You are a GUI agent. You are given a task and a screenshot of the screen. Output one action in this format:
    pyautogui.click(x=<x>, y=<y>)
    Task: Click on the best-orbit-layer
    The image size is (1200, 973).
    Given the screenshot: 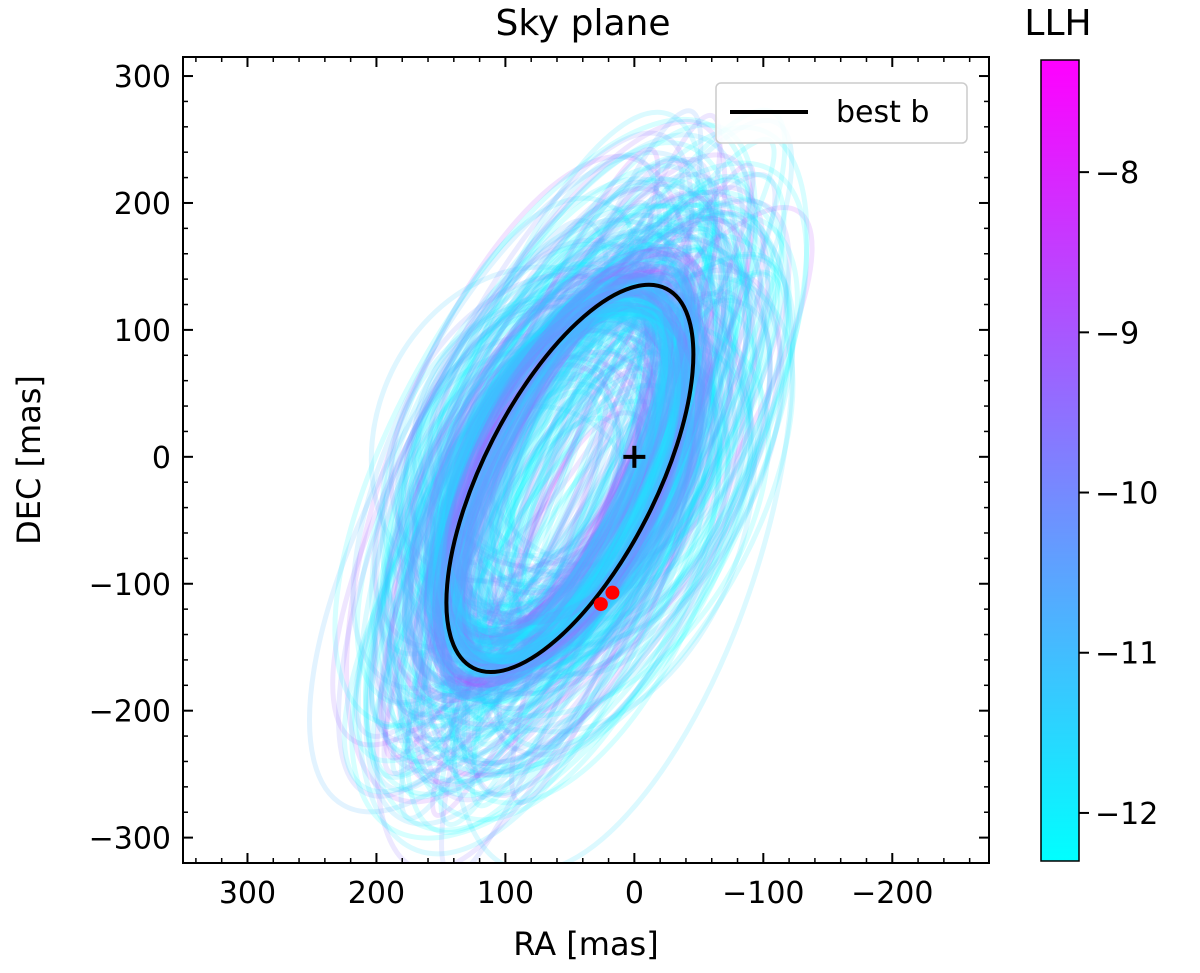 What is the action you would take?
    pyautogui.click(x=570, y=478)
    